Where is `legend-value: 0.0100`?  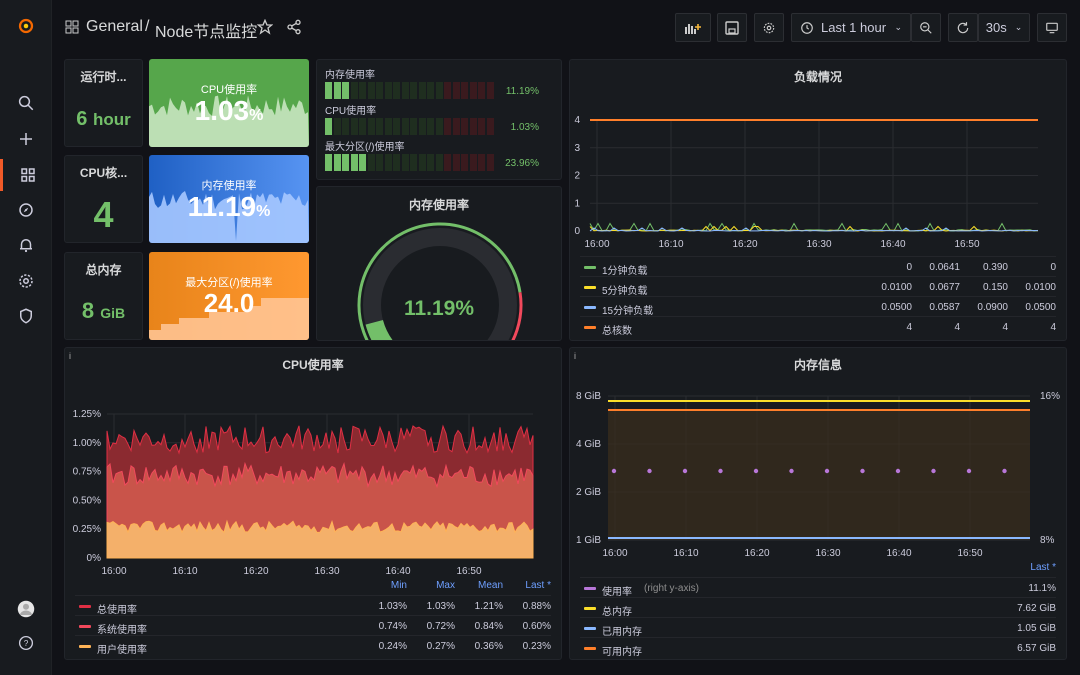 legend-value: 0.0100 is located at coordinates (896, 287).